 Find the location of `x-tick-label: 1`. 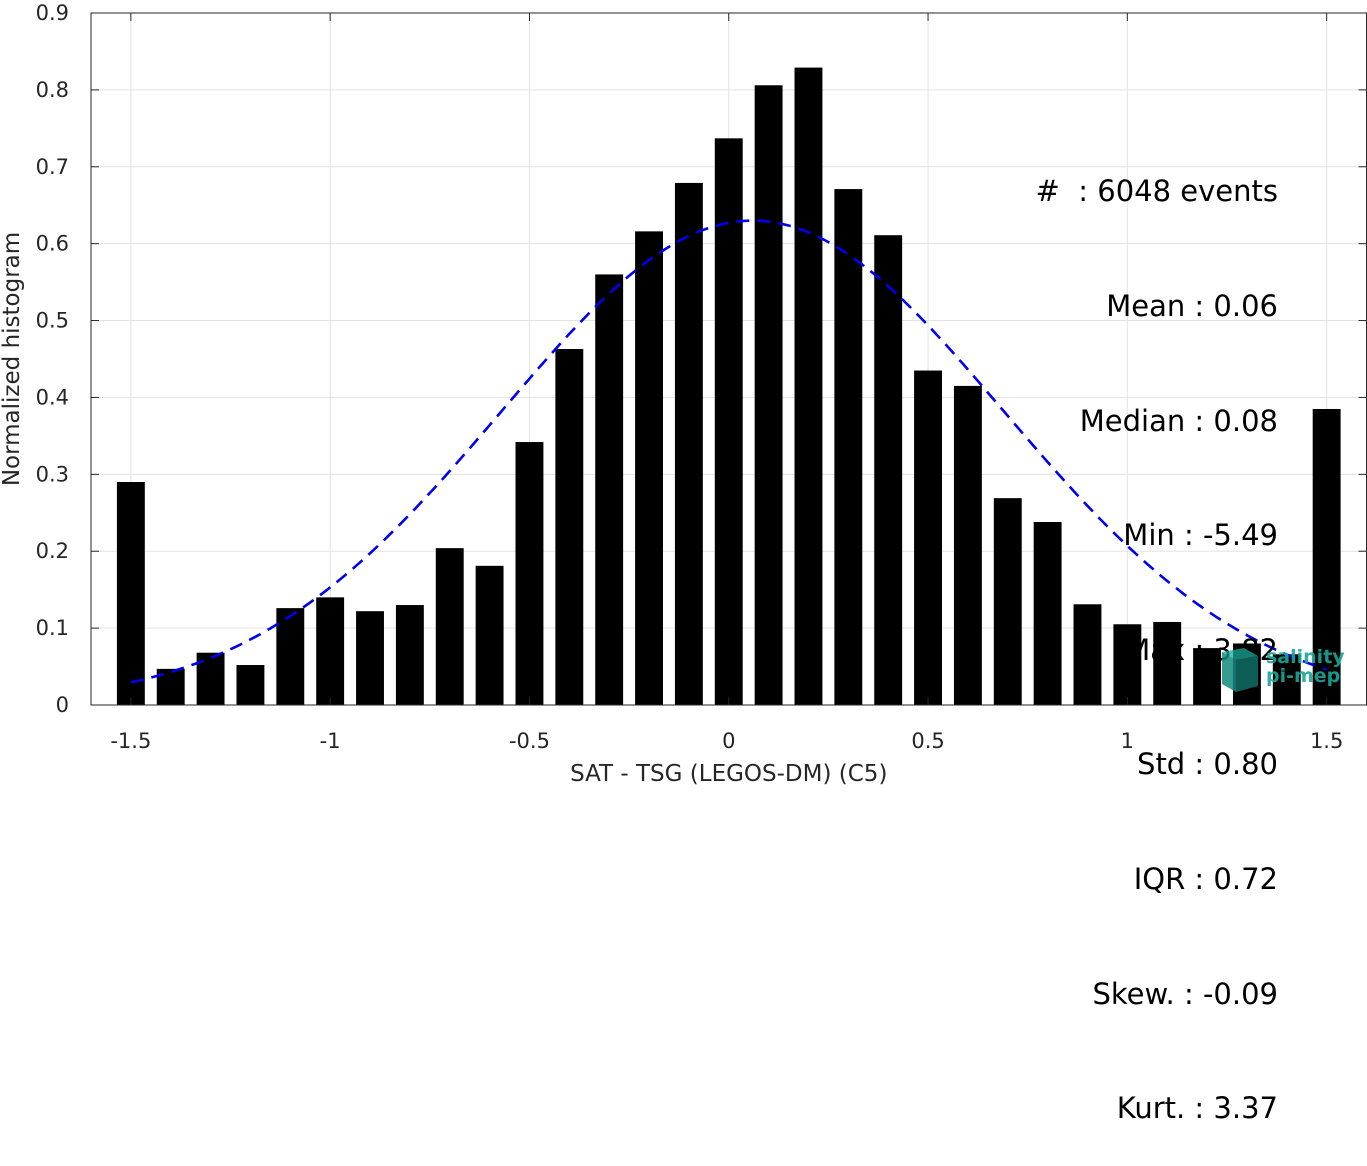

x-tick-label: 1 is located at coordinates (1127, 741).